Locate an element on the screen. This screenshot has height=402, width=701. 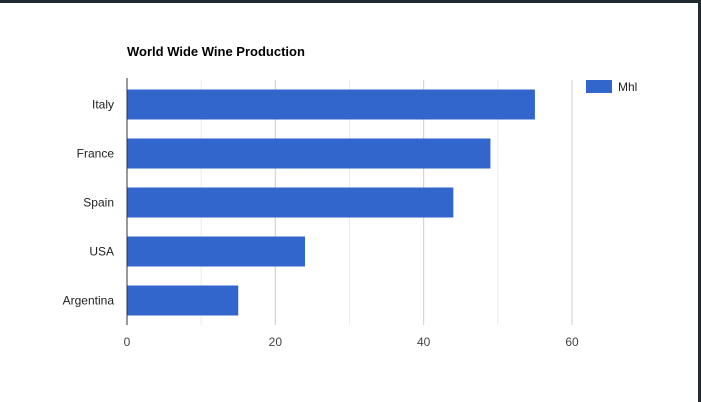
legend-label: Mhl is located at coordinates (627, 87).